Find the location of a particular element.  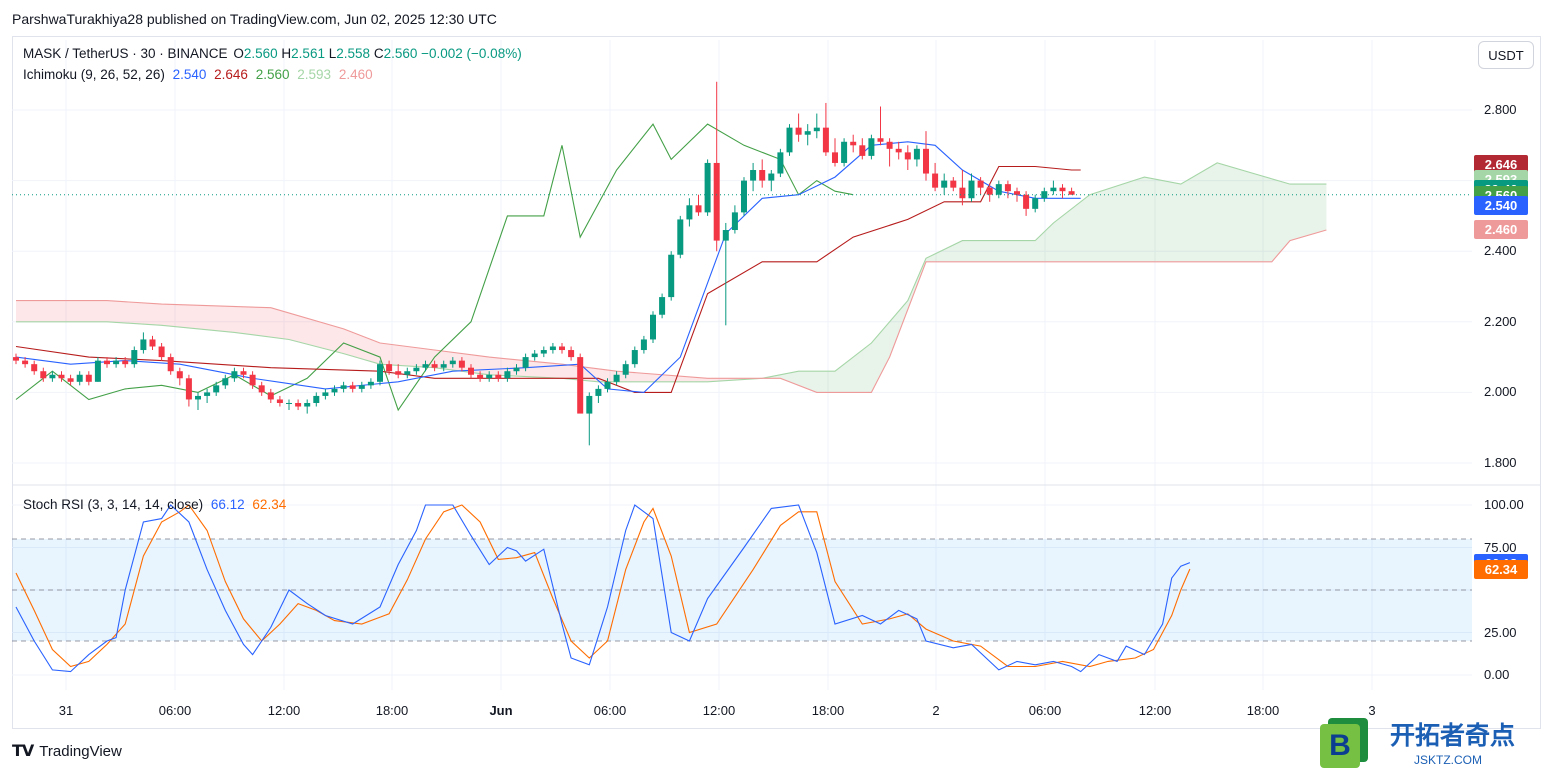

ichimoku-name: Ichimoku (9, 26, 52, 26) is located at coordinates (94, 74).